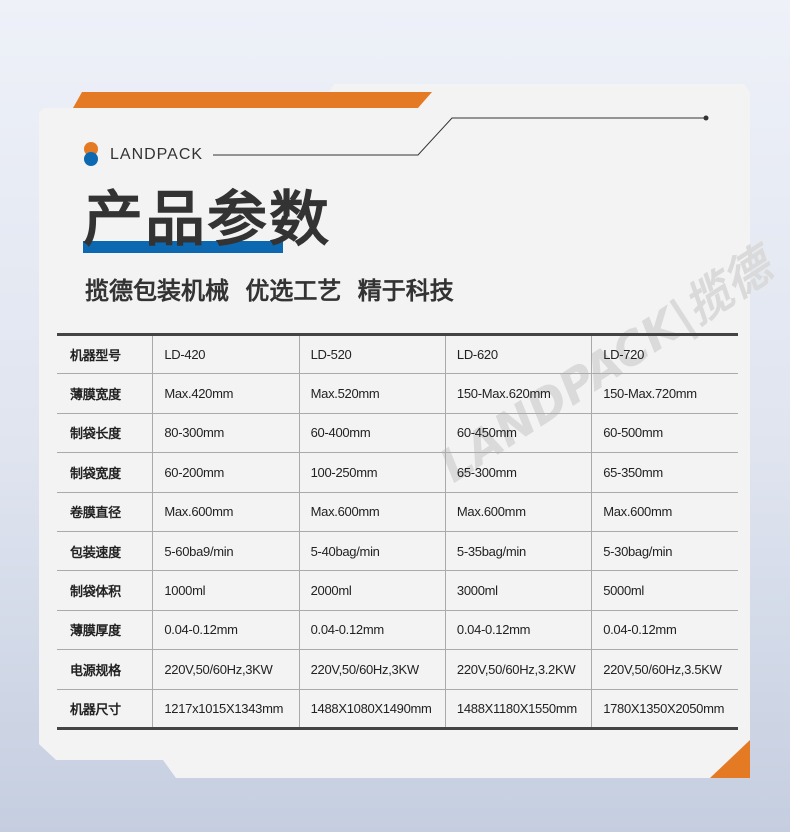 The height and width of the screenshot is (832, 790). What do you see at coordinates (183, 247) in the screenshot?
I see `title-underline-bar` at bounding box center [183, 247].